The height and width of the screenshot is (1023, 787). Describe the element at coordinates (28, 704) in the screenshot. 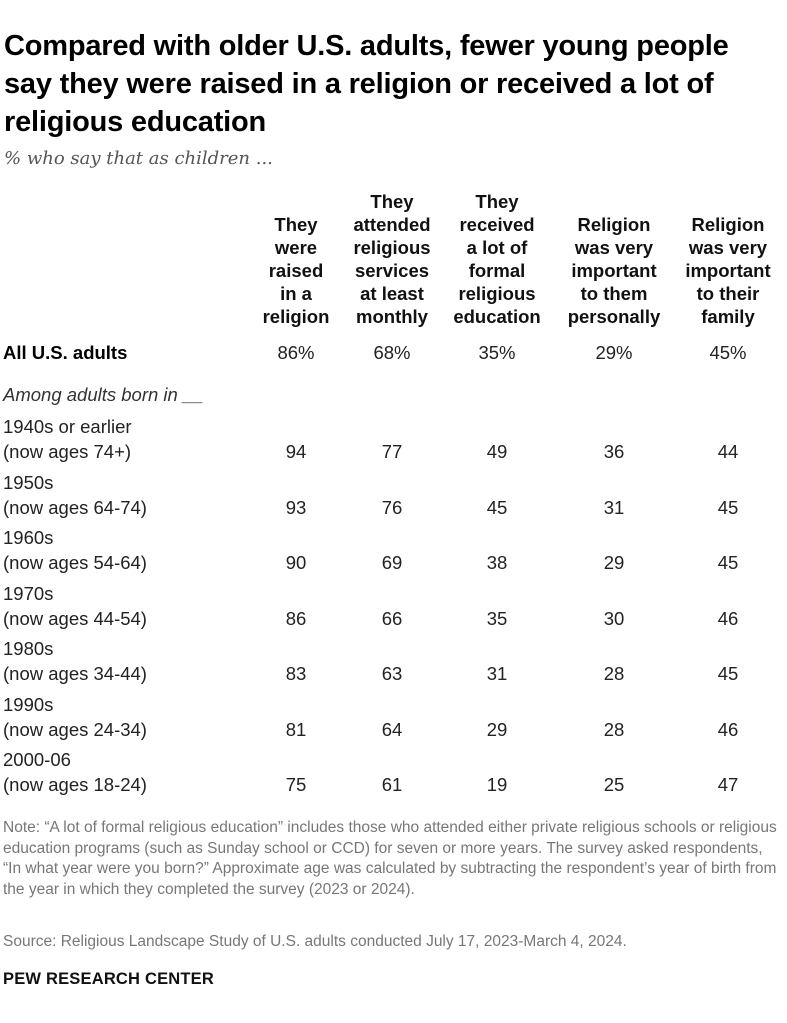

I see `row-label-cohort: 1990s` at that location.